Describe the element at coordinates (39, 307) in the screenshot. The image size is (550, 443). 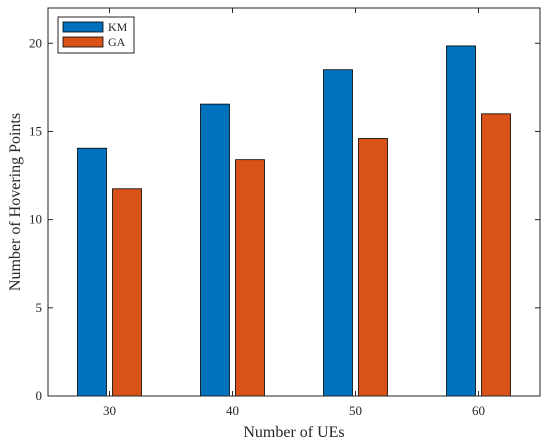
I see `y-tick-label: 5` at that location.